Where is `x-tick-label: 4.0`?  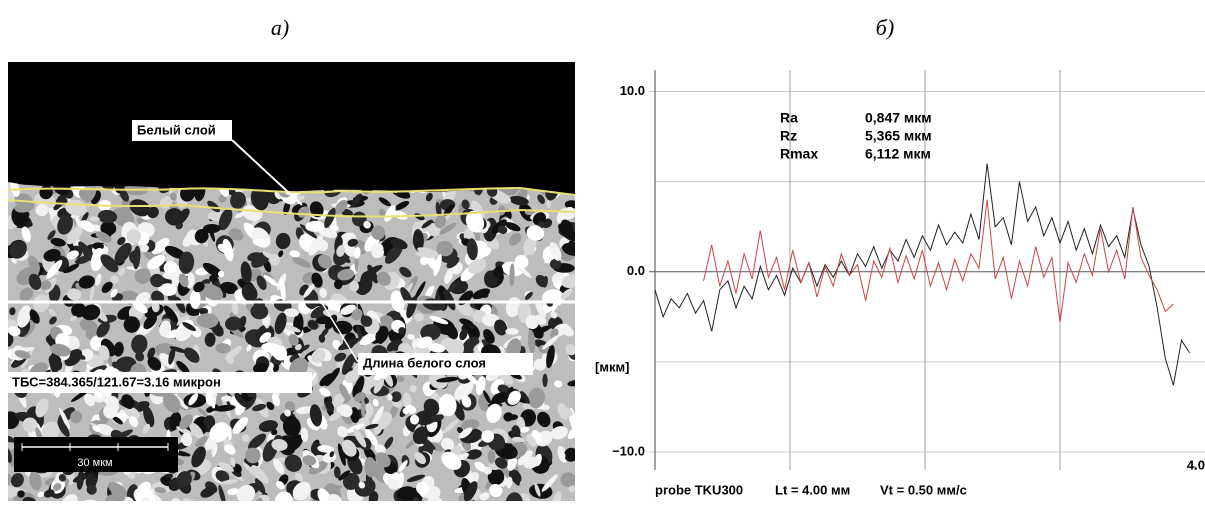
x-tick-label: 4.0 is located at coordinates (1196, 464).